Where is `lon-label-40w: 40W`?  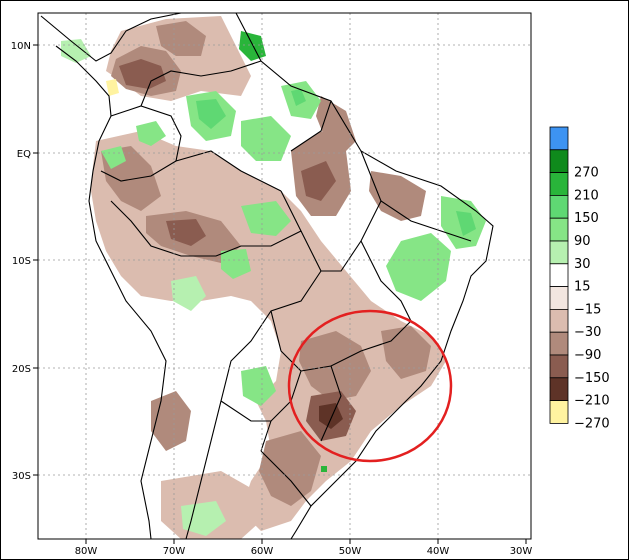
lon-label-40w: 40W is located at coordinates (438, 551).